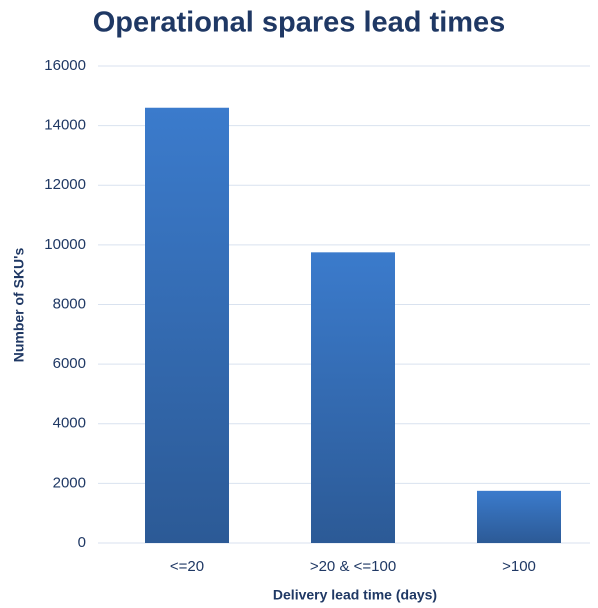 Image resolution: width=598 pixels, height=608 pixels. Describe the element at coordinates (519, 566) in the screenshot. I see `x-tick-label: >100` at that location.